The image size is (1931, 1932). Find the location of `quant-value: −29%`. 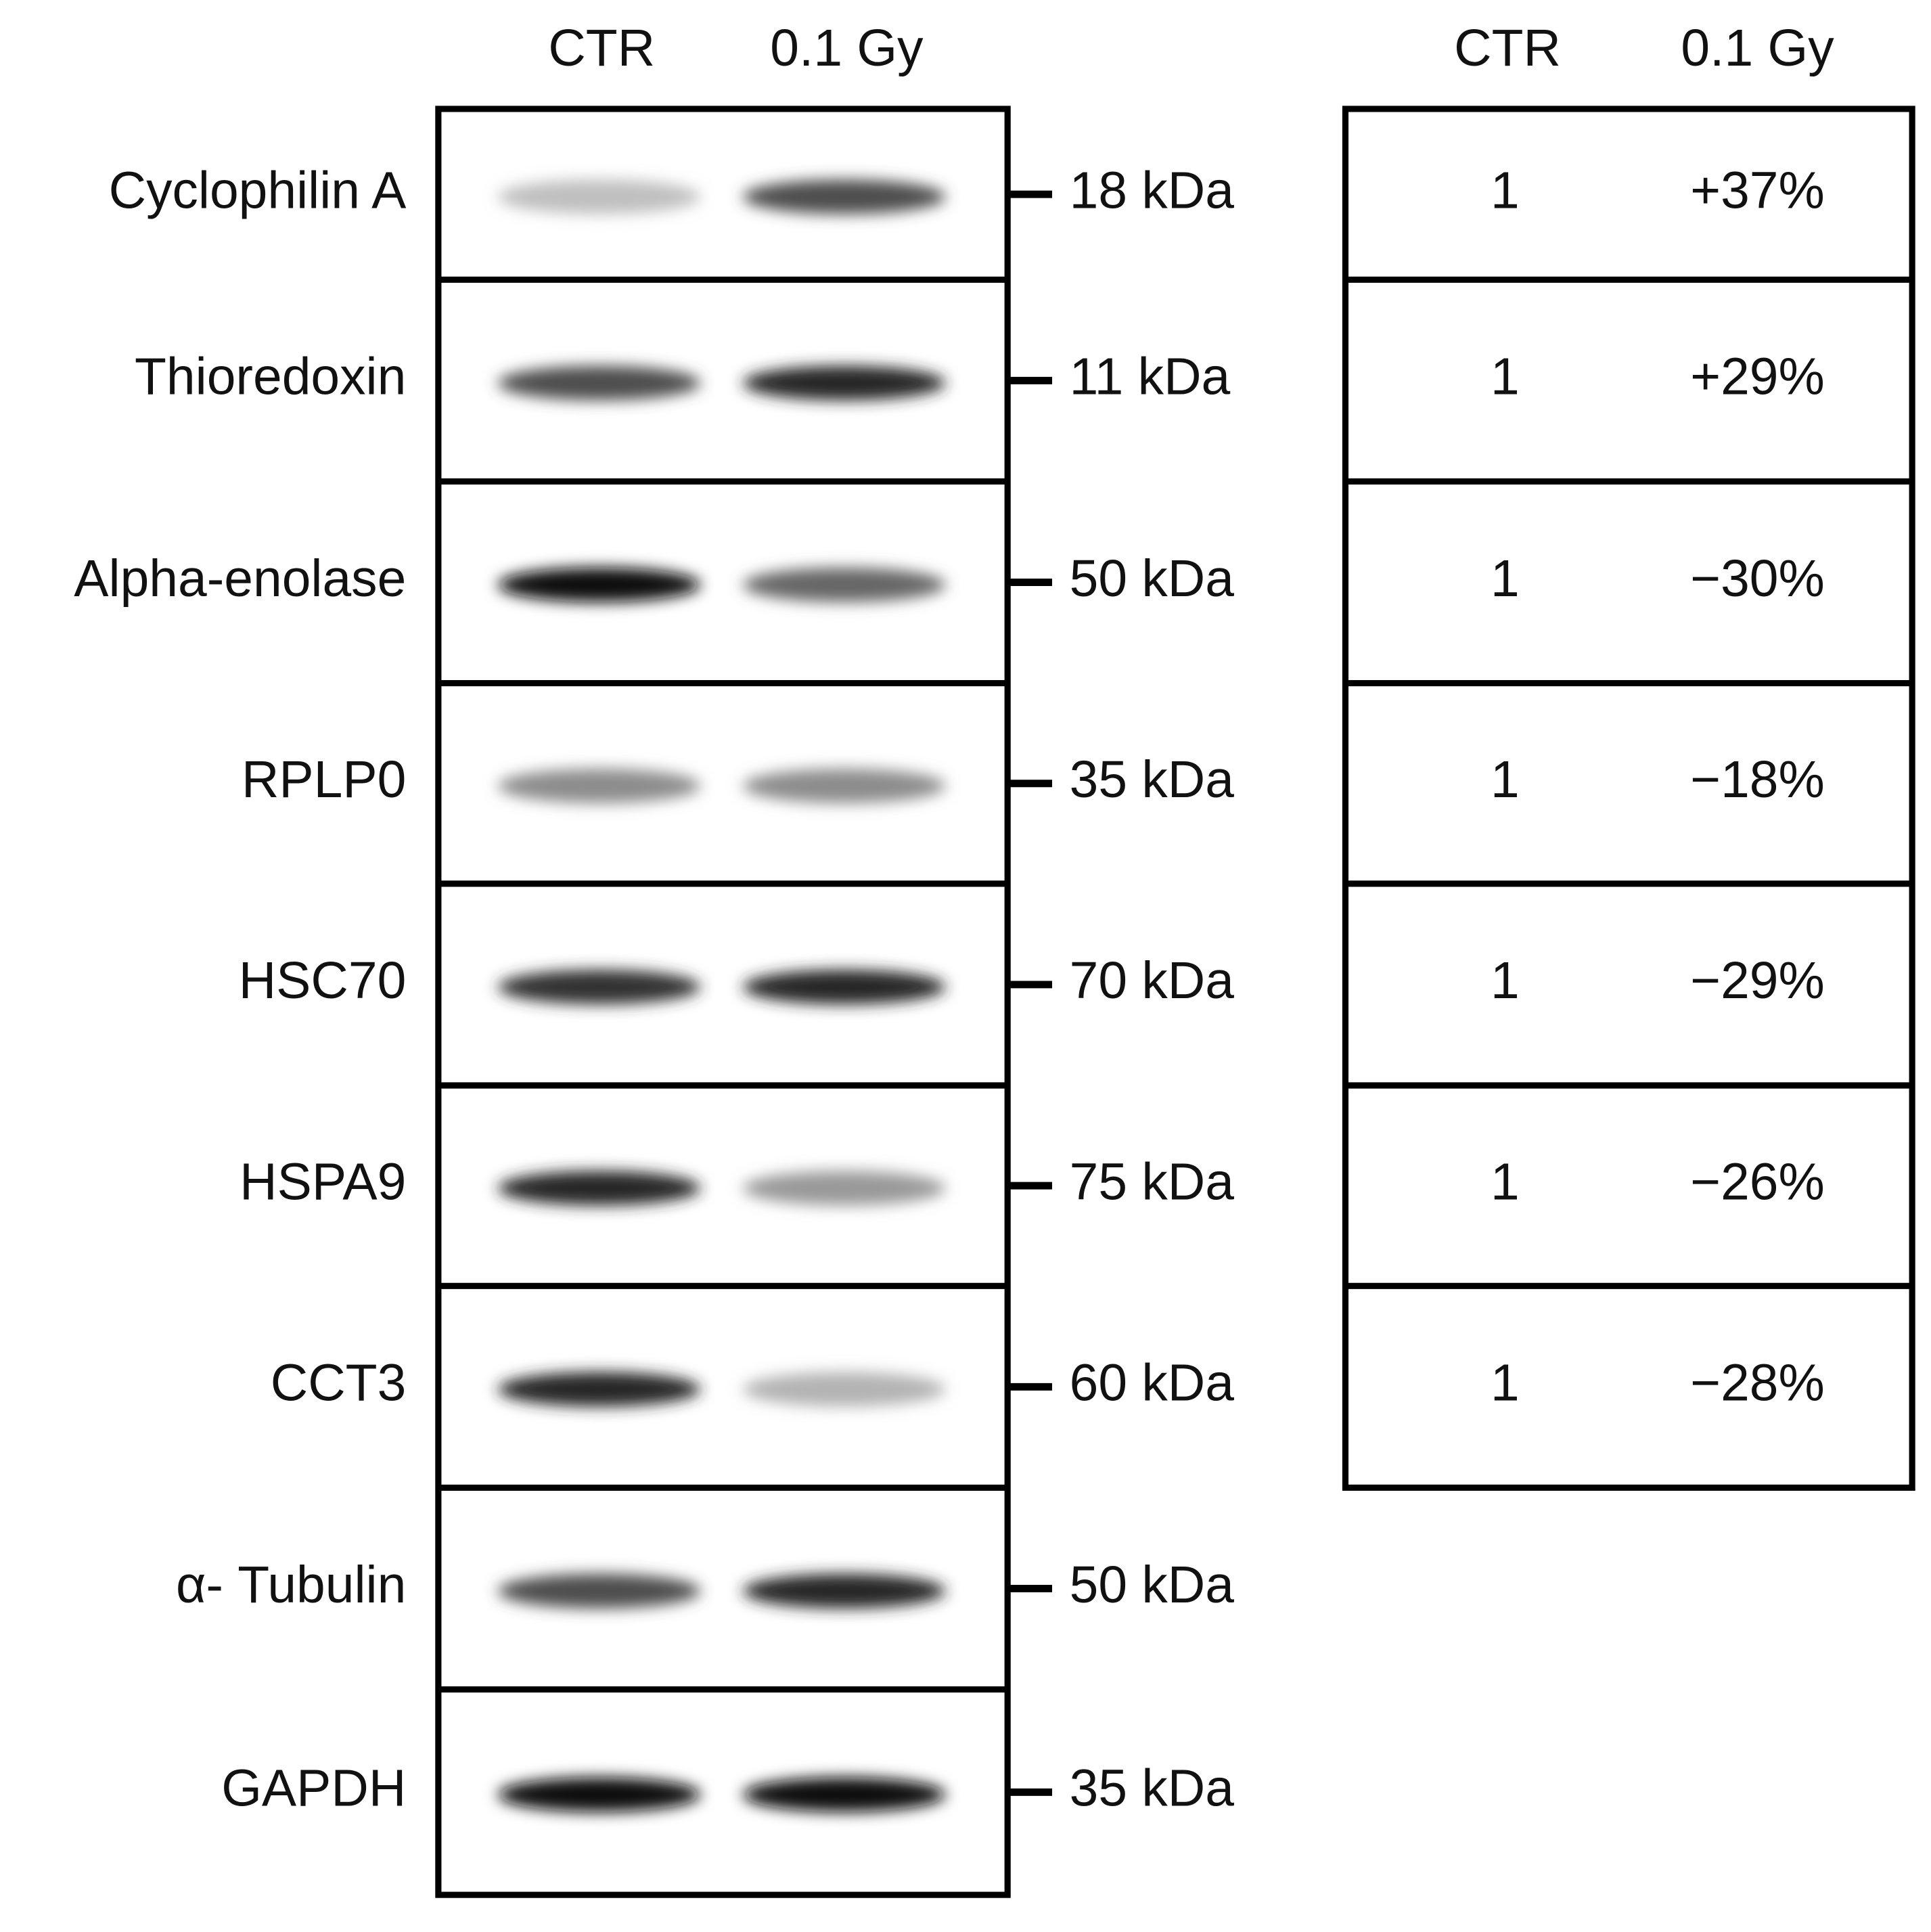

quant-value: −29% is located at coordinates (1757, 980).